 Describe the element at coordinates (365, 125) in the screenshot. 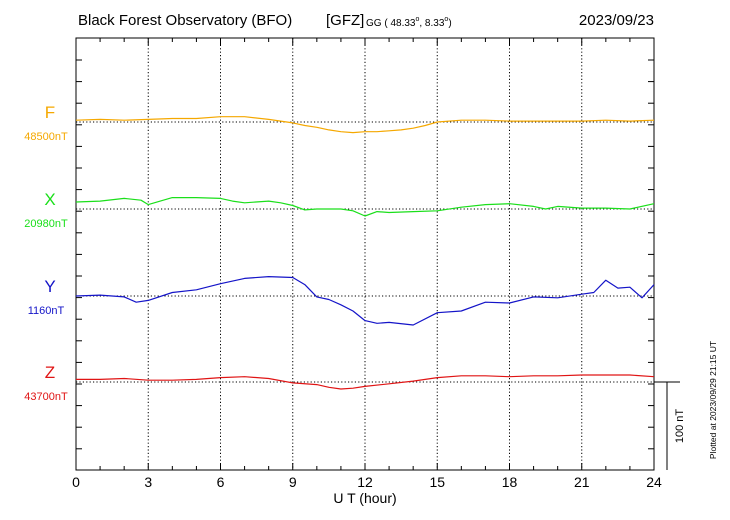

I see `series-f-line` at that location.